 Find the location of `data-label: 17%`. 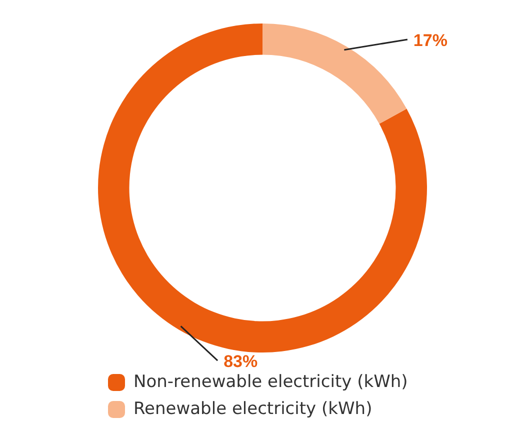

data-label: 17% is located at coordinates (430, 40).